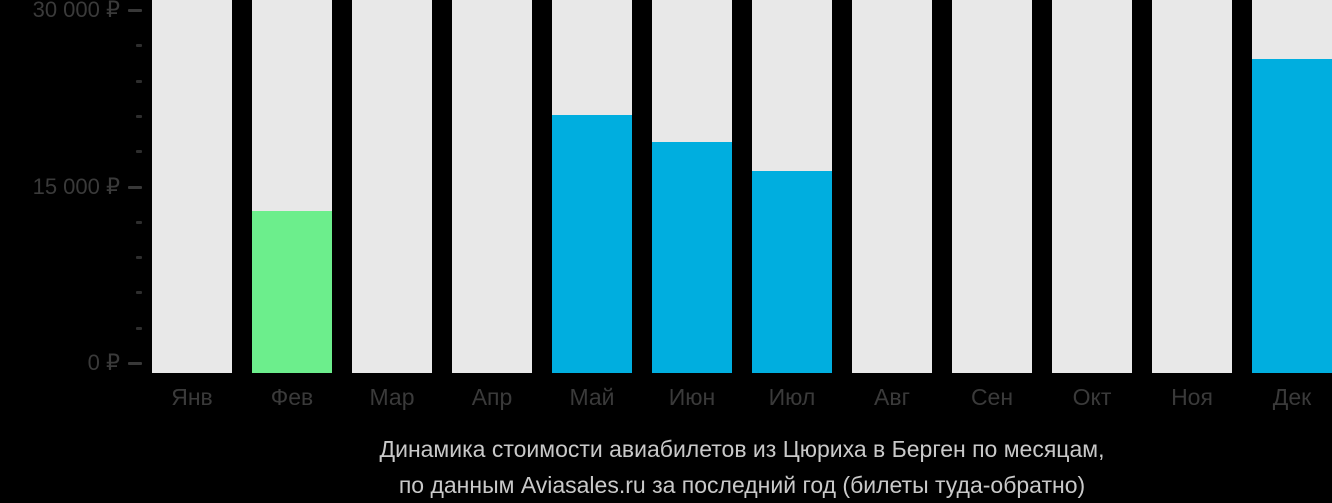 This screenshot has height=503, width=1332. What do you see at coordinates (392, 397) in the screenshot?
I see `x-axis-month-label-3: Мар` at bounding box center [392, 397].